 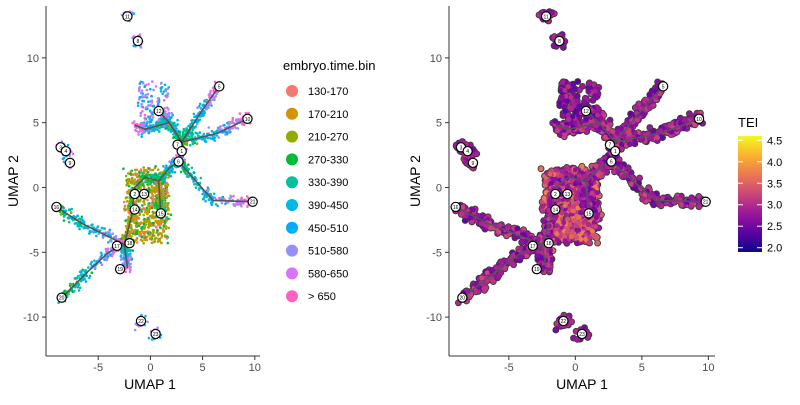 What do you see at coordinates (215, 182) in the screenshot?
I see `left-trajectory-branch` at bounding box center [215, 182].